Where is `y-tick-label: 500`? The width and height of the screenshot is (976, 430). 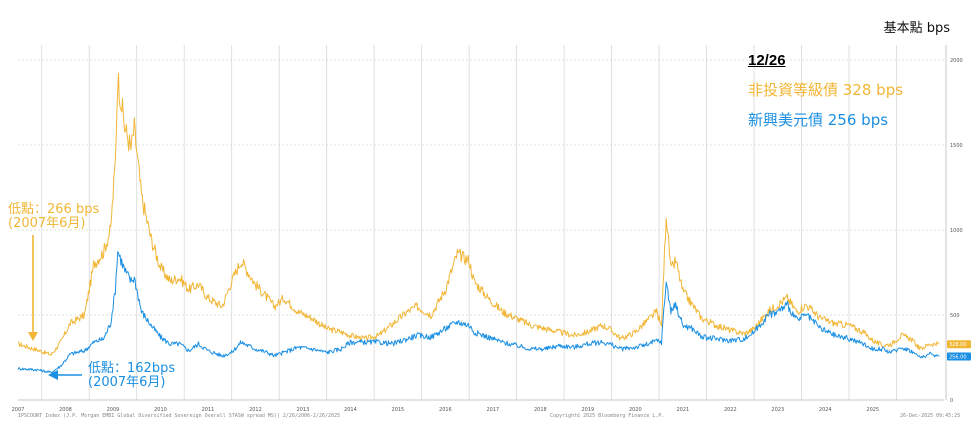
y-tick-label: 500 is located at coordinates (955, 316).